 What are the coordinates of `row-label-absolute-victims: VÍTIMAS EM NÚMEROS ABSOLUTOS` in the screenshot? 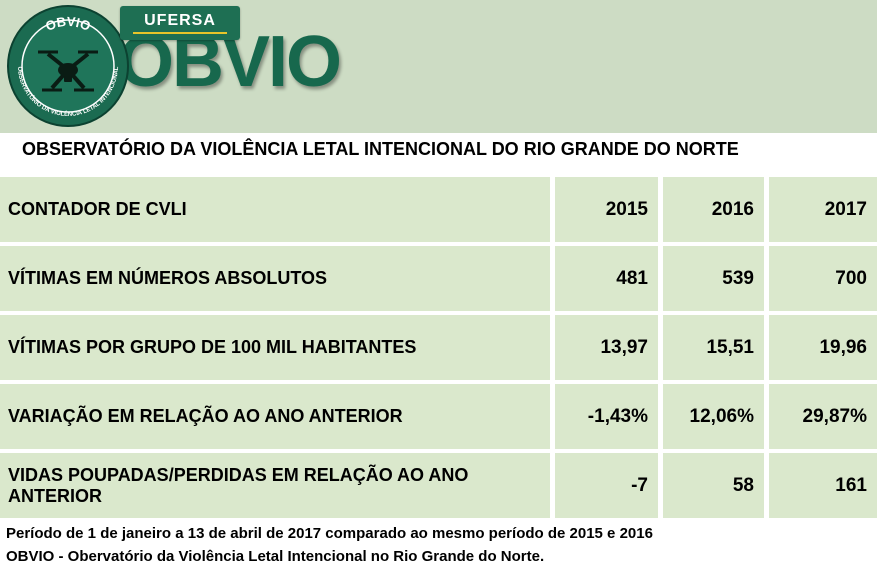 It's located at (275, 278).